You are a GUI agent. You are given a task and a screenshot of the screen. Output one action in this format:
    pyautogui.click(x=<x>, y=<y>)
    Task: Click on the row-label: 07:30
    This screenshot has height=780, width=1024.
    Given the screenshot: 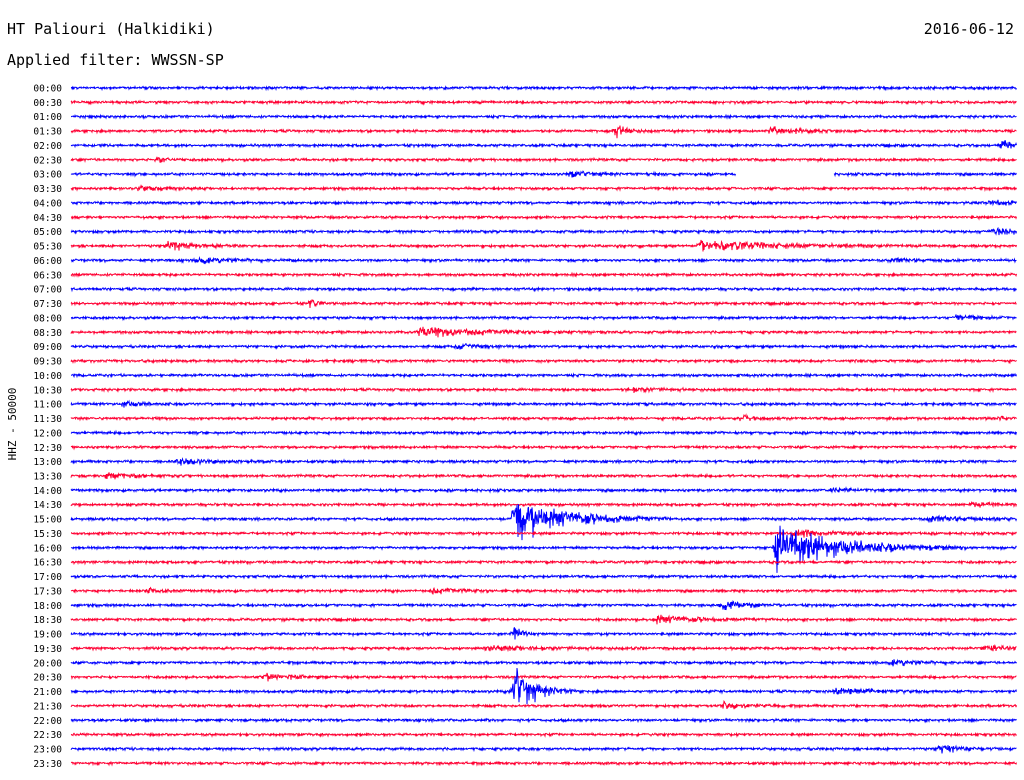 What is the action you would take?
    pyautogui.click(x=47, y=304)
    